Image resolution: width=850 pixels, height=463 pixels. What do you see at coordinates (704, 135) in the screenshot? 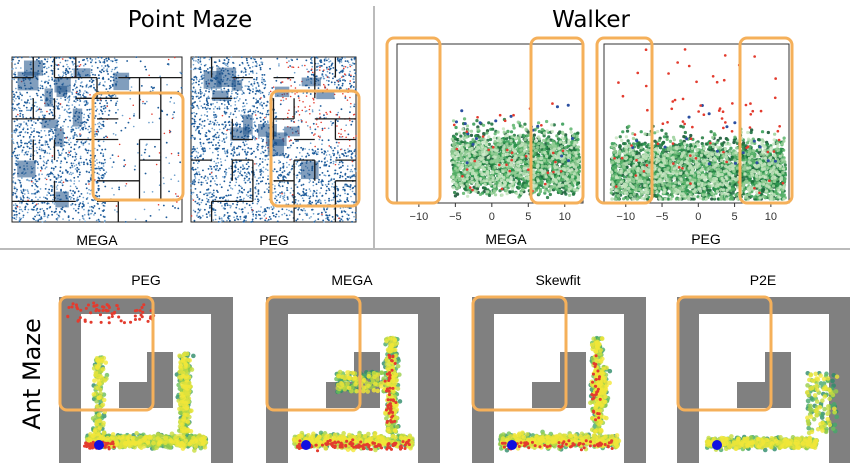
I see `walker-points-blue` at bounding box center [704, 135].